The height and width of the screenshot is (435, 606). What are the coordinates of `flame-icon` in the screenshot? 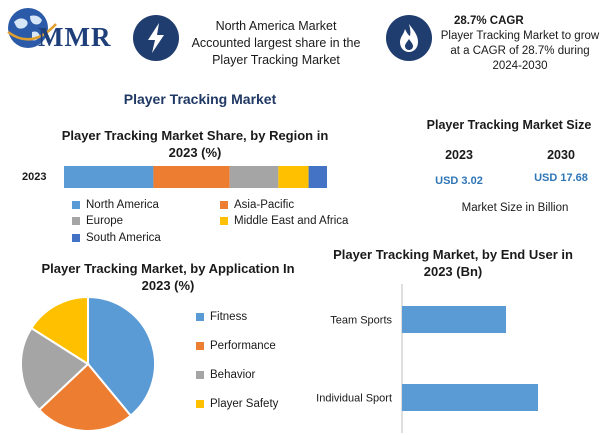 It's located at (409, 38).